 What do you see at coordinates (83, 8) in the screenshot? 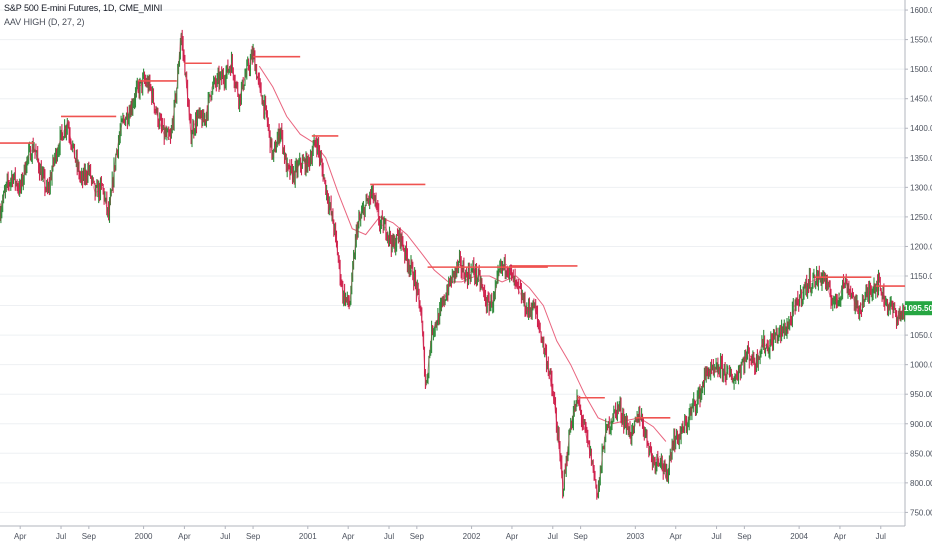
I see `chart-title: S&P 500 E-mini Futures, 1D, CME_MINI` at bounding box center [83, 8].